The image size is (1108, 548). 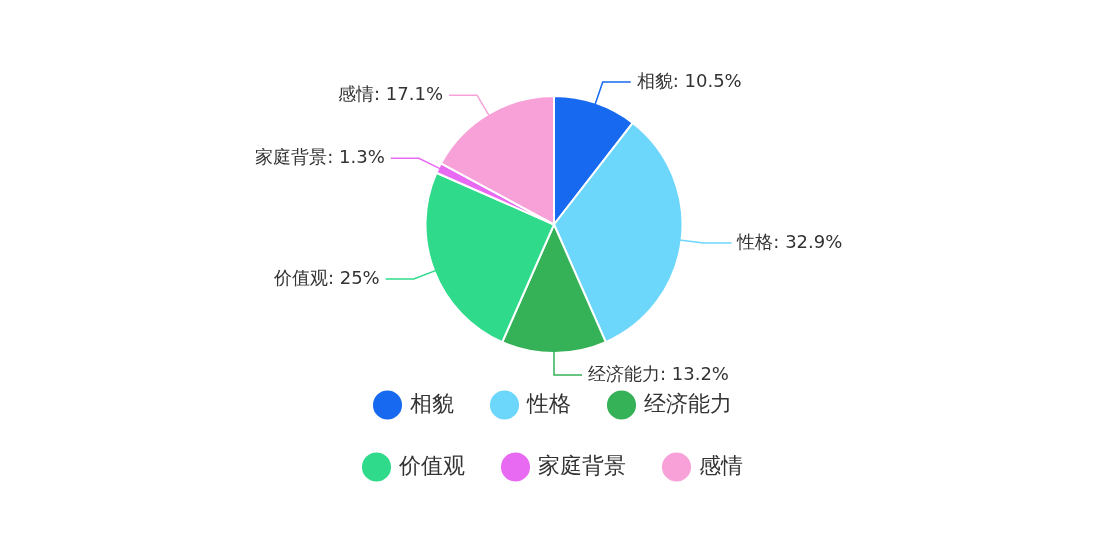 What do you see at coordinates (320, 156) in the screenshot?
I see `data-label: 家庭背景: 1.3%` at bounding box center [320, 156].